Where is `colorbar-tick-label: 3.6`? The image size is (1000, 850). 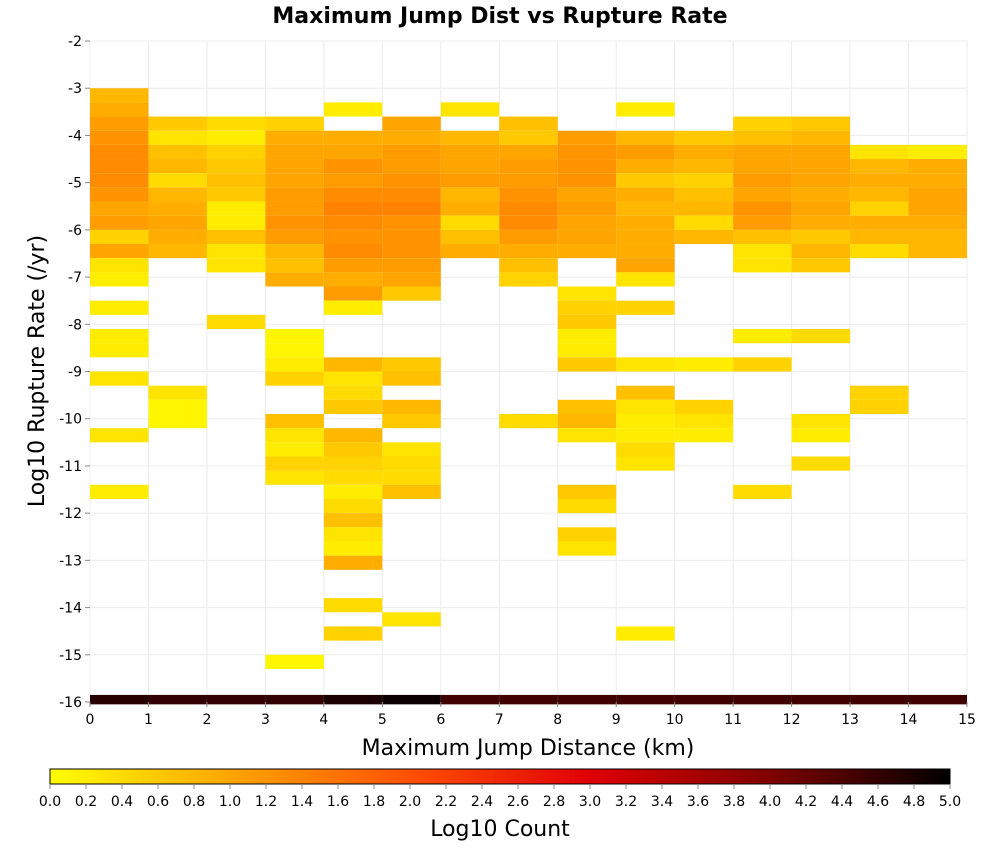 colorbar-tick-label: 3.6 is located at coordinates (698, 802).